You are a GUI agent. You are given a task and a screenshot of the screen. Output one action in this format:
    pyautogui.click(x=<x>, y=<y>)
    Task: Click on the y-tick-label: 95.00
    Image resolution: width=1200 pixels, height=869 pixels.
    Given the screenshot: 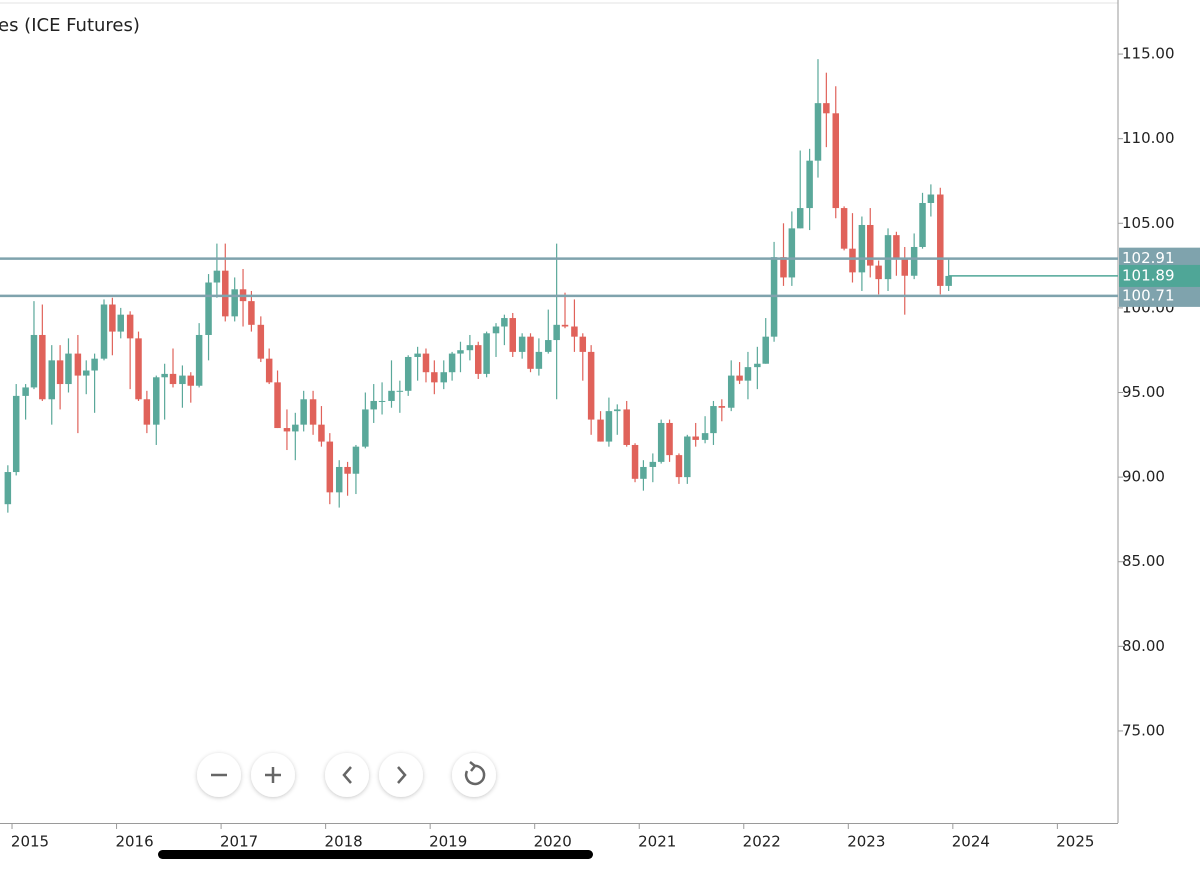 What is the action you would take?
    pyautogui.click(x=1143, y=392)
    